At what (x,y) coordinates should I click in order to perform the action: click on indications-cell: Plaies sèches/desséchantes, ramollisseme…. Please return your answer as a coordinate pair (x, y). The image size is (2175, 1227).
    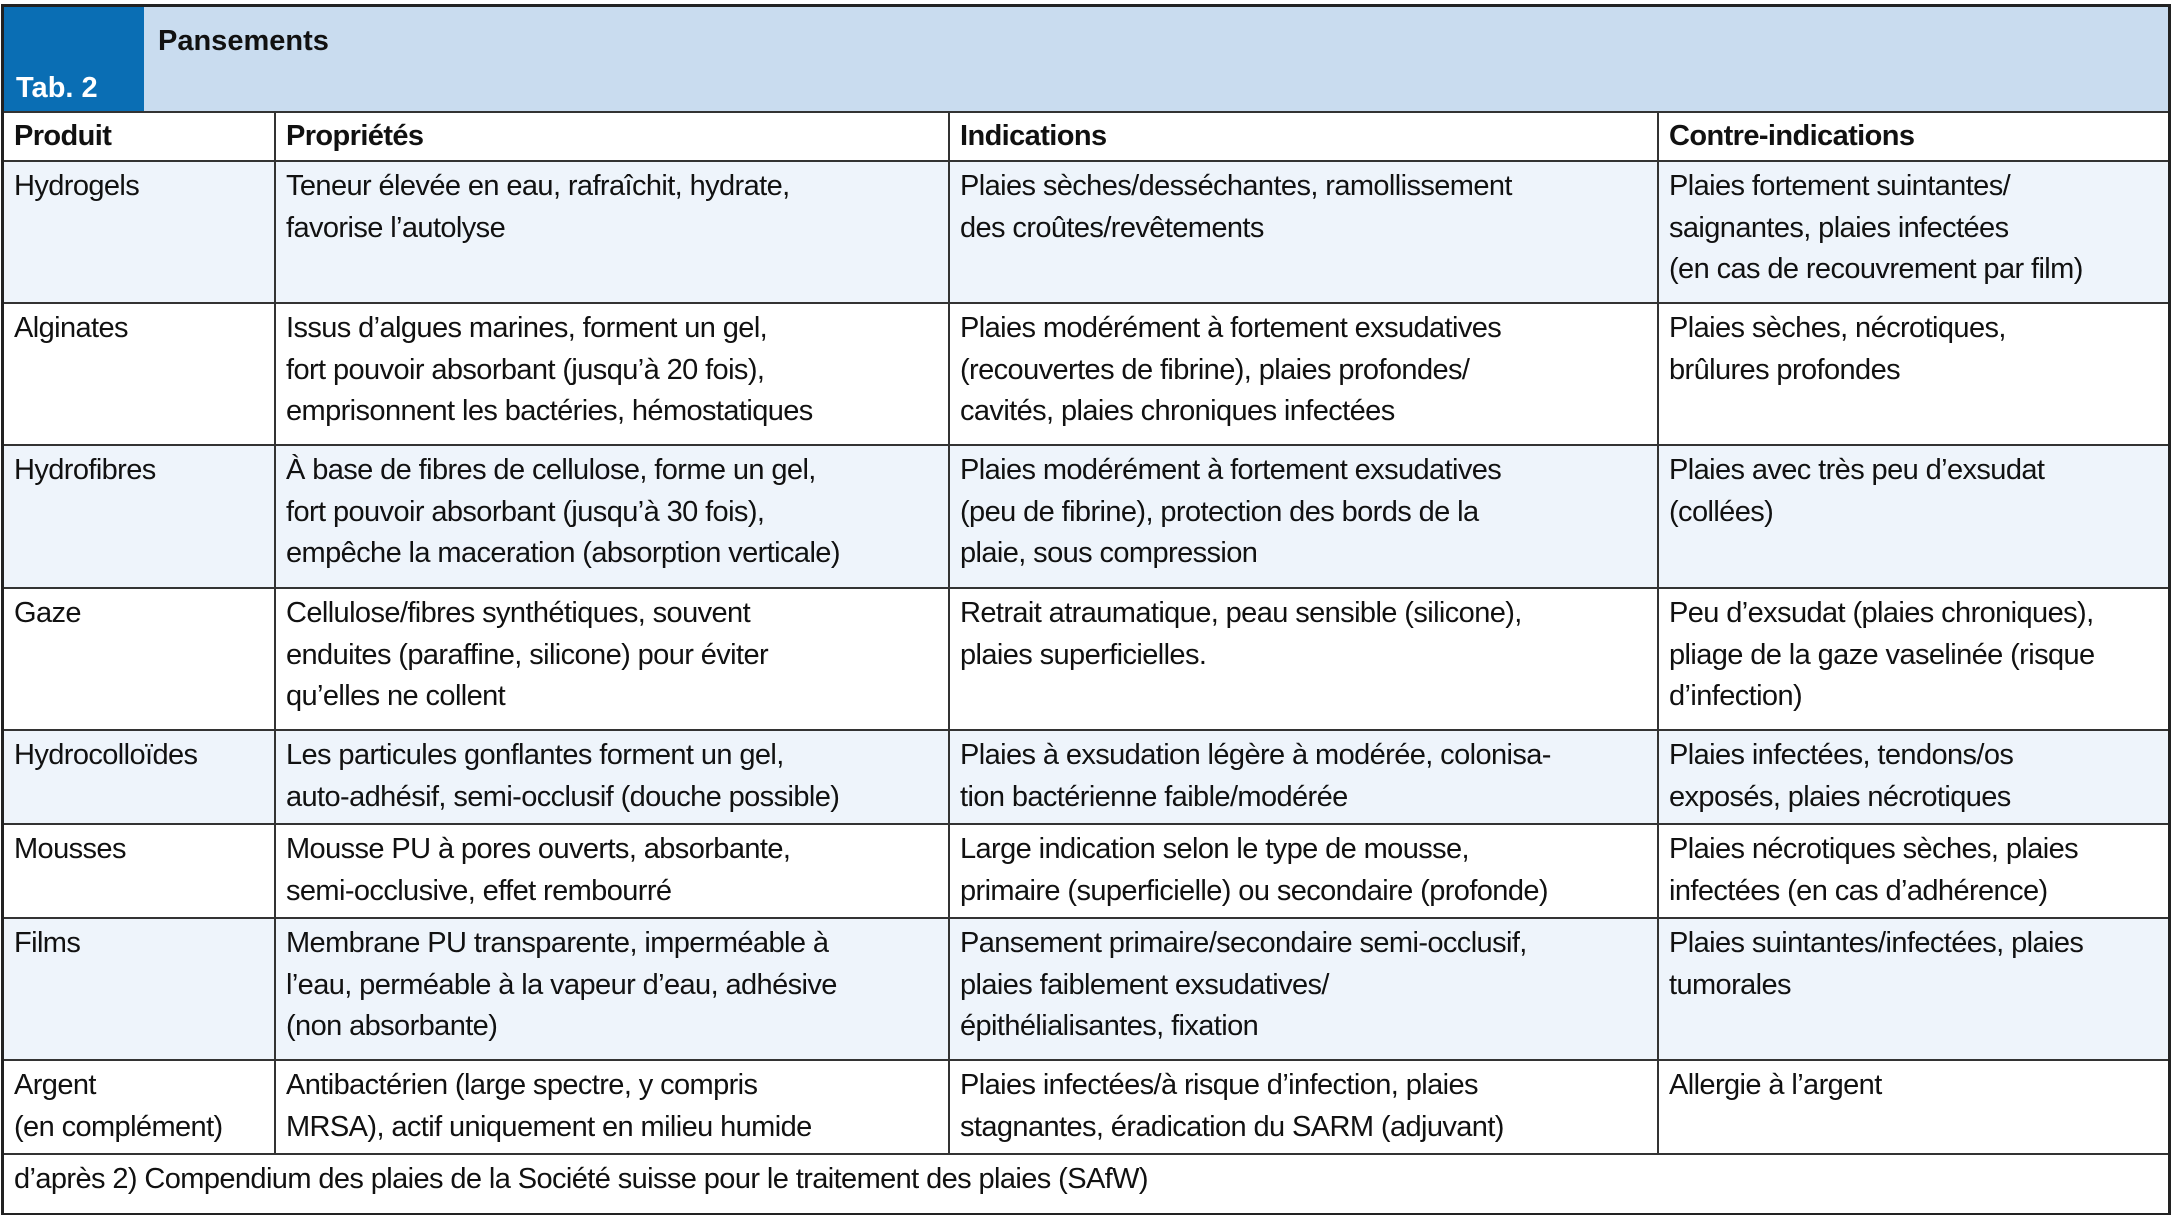
    Looking at the image, I should click on (1303, 232).